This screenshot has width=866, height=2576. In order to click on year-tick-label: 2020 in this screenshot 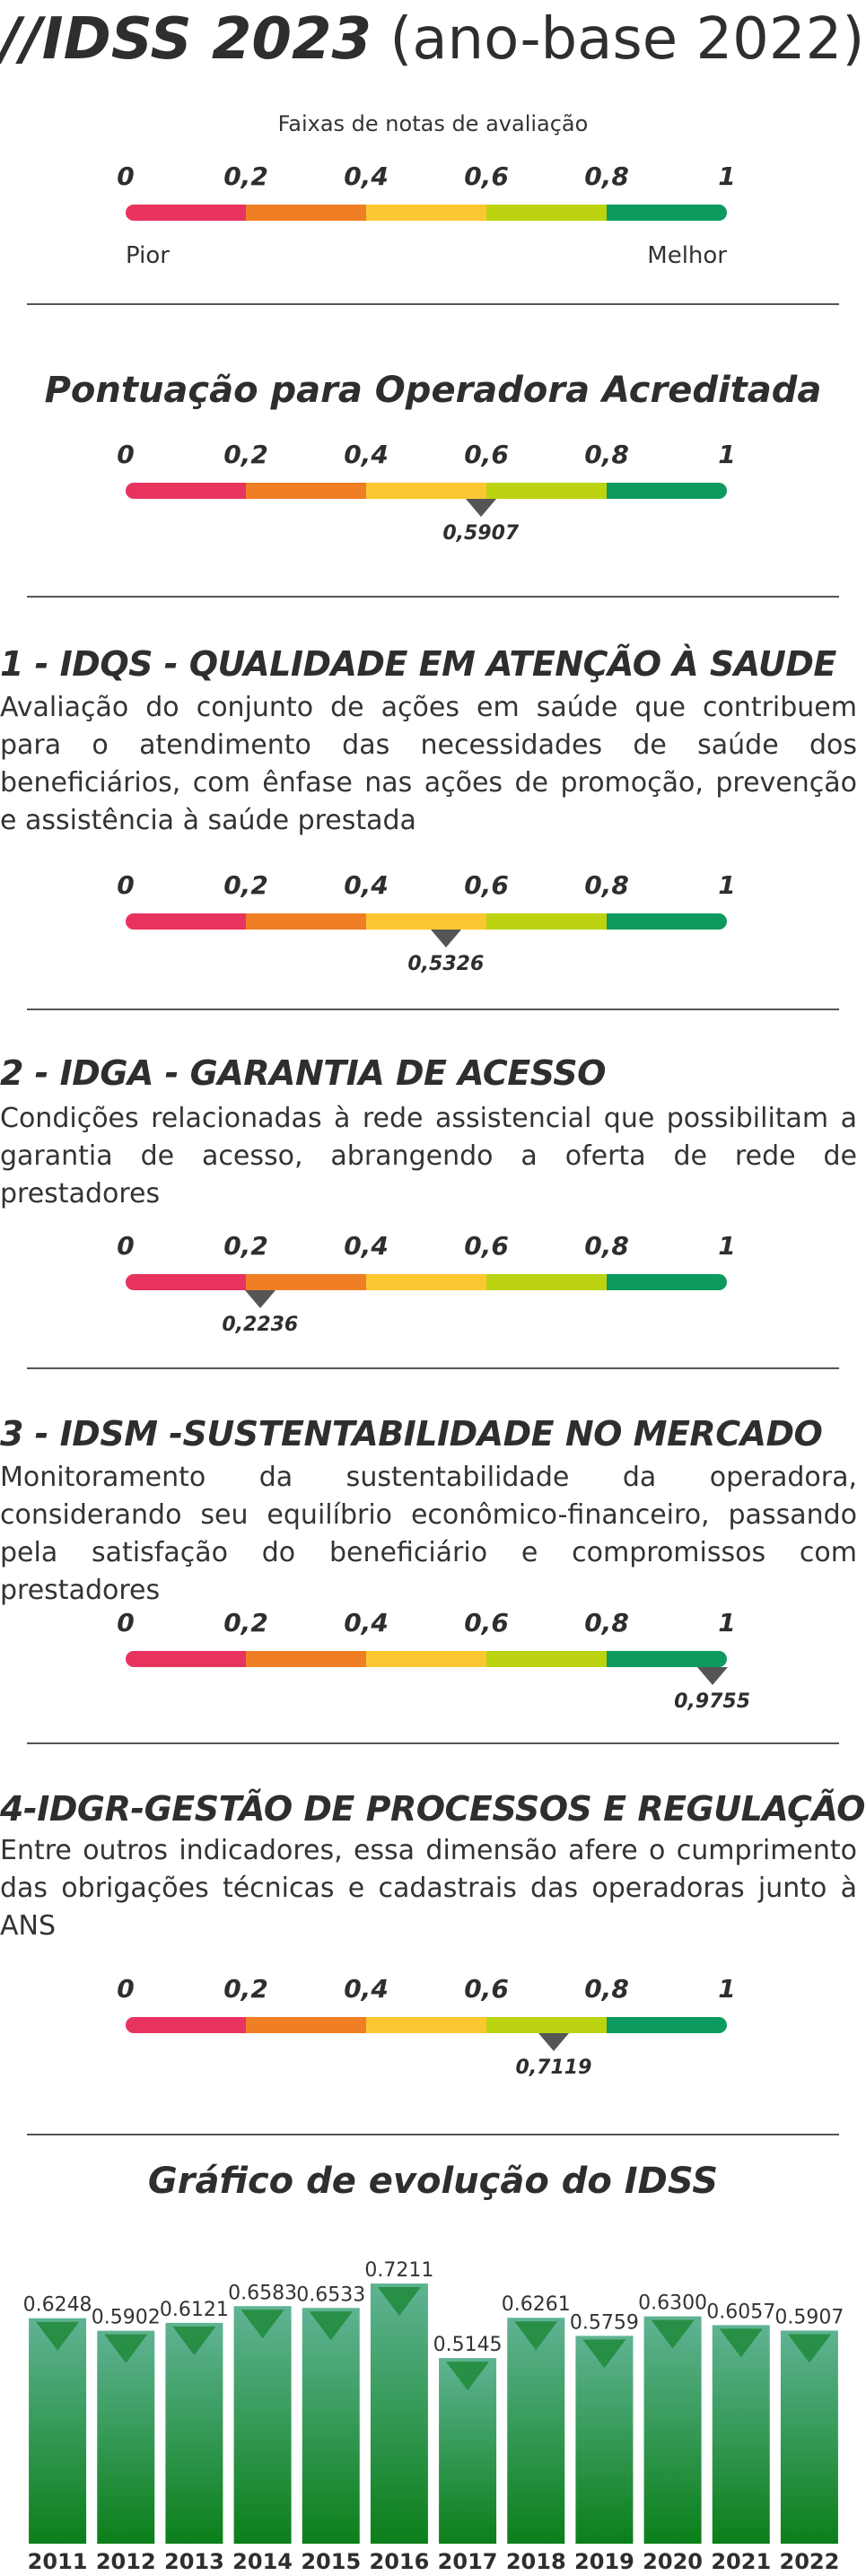, I will do `click(673, 2561)`.